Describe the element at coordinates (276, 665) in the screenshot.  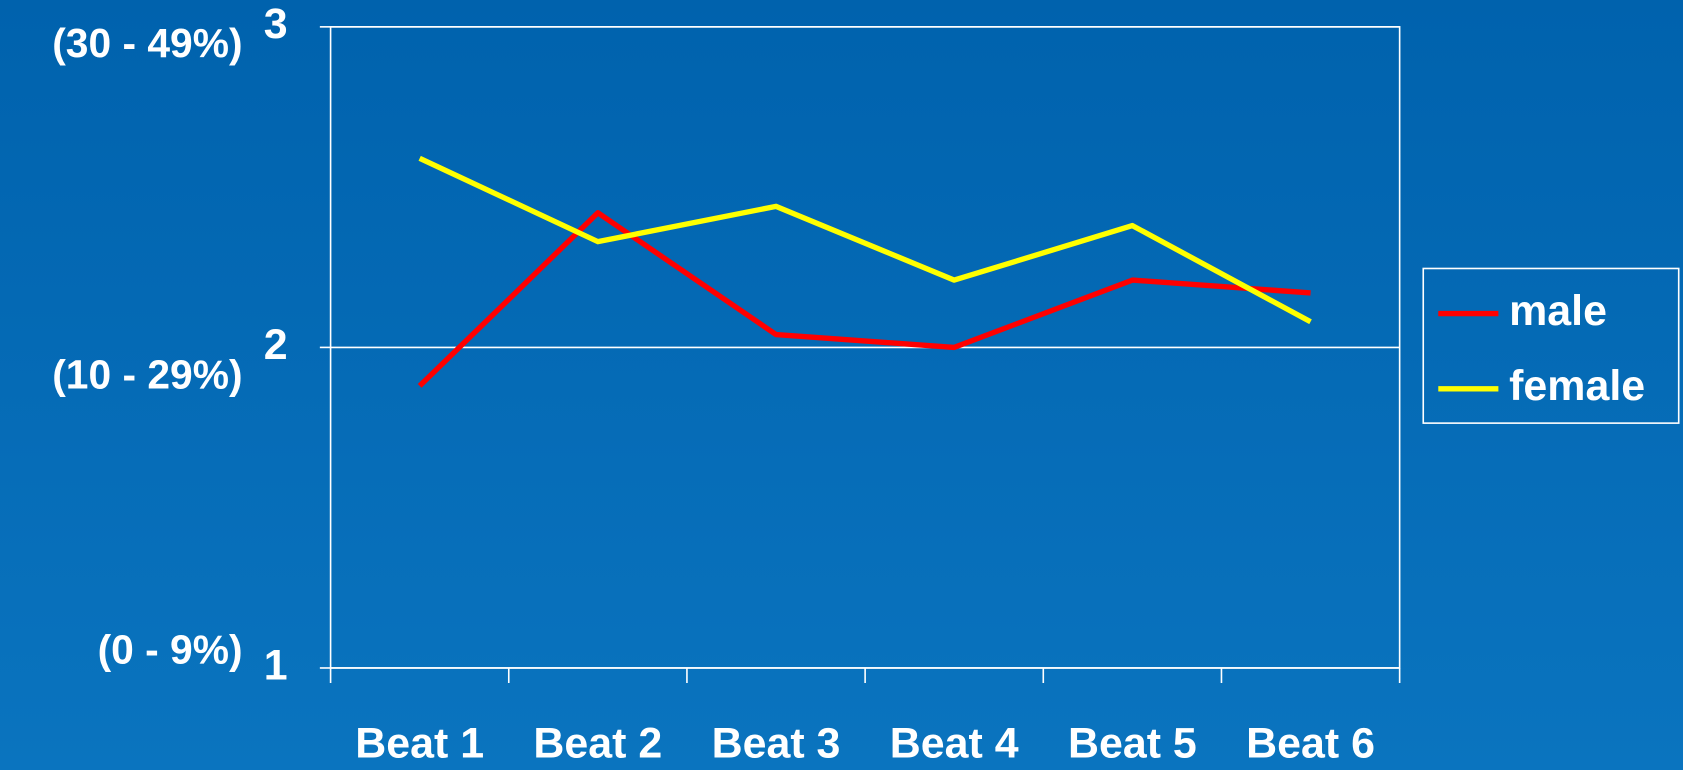
I see `y-tick-label: 1` at that location.